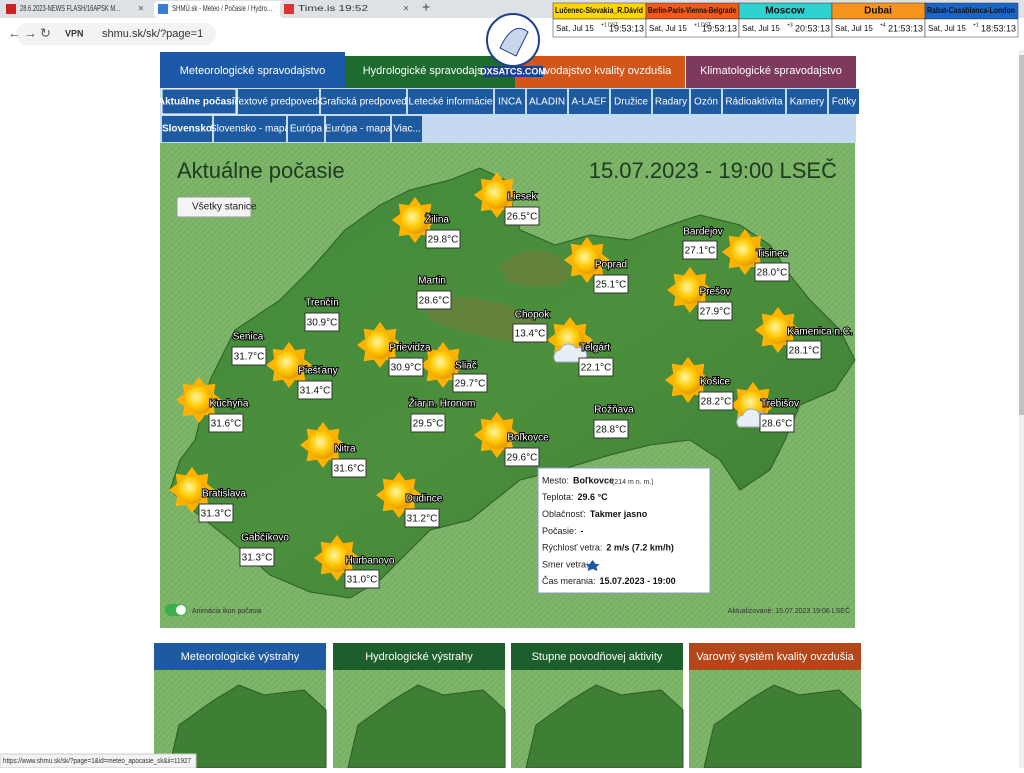 The height and width of the screenshot is (773, 1024). I want to click on station-temp: 29.6°C, so click(522, 458).